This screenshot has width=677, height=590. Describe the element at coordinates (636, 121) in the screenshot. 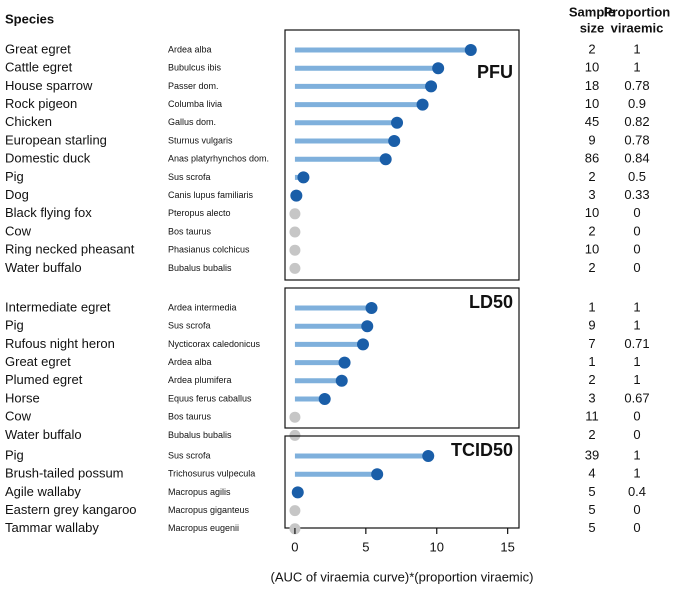

I see `proportion: 0.82` at that location.